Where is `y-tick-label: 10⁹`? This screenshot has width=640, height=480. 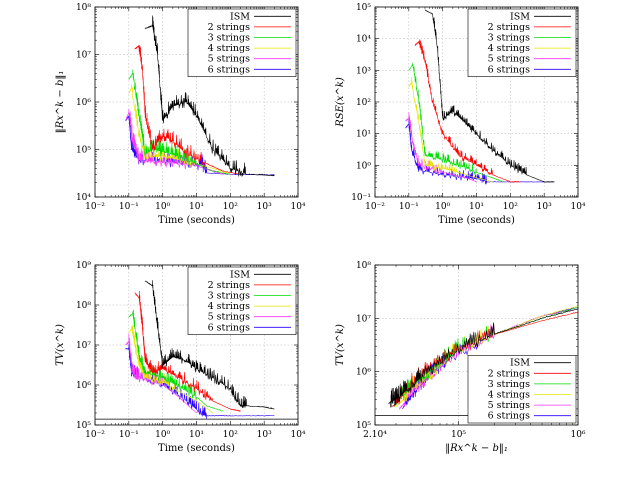 y-tick-label: 10⁹ is located at coordinates (83, 266).